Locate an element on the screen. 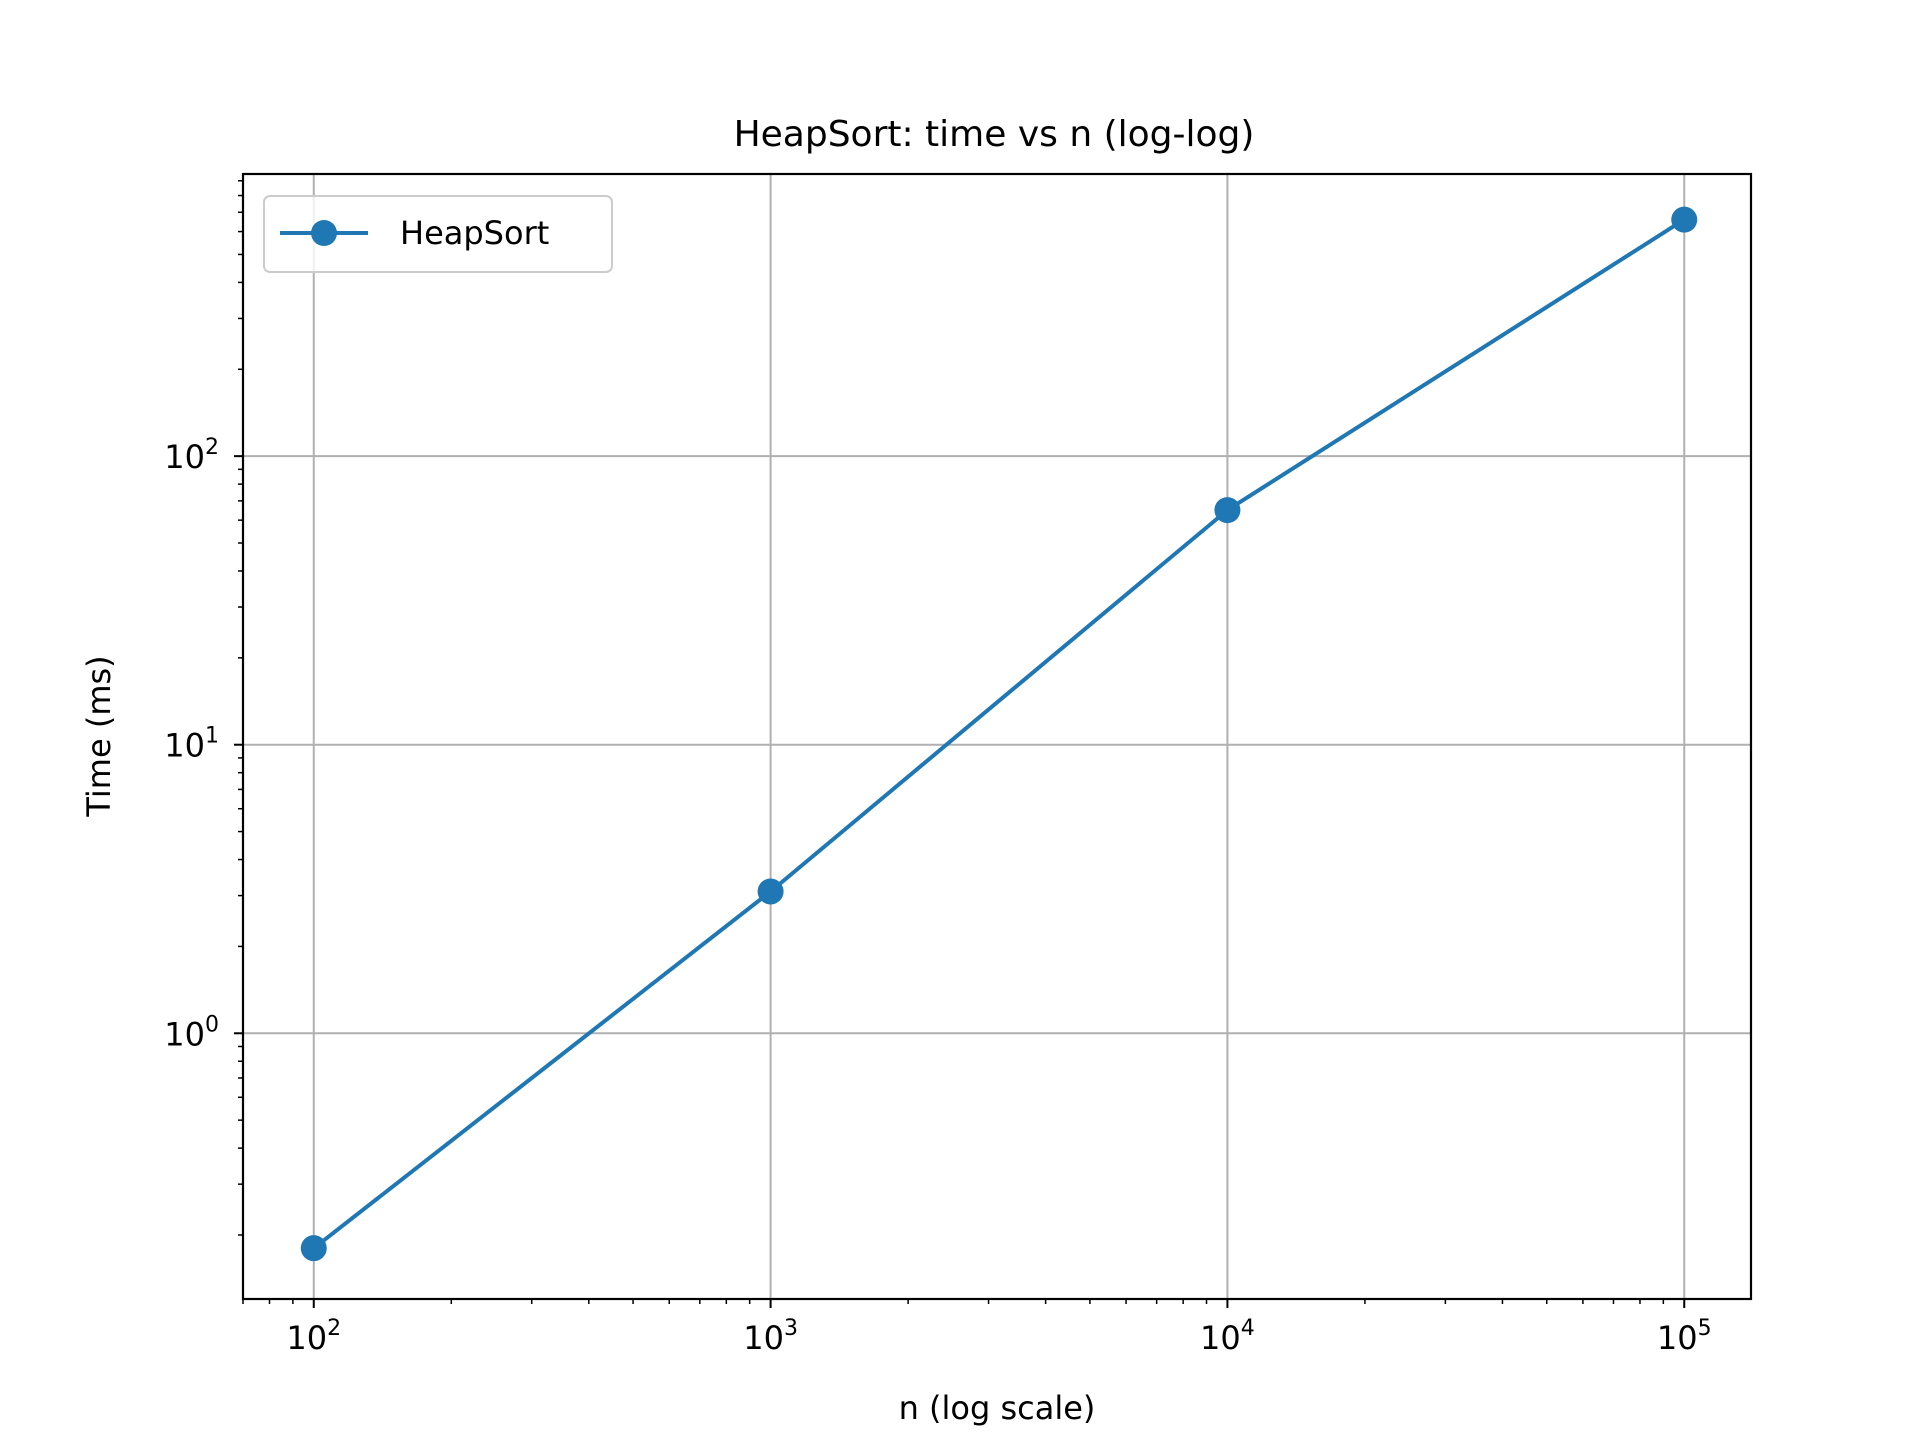 The height and width of the screenshot is (1440, 1920). legend: HeapSort is located at coordinates (438, 234).